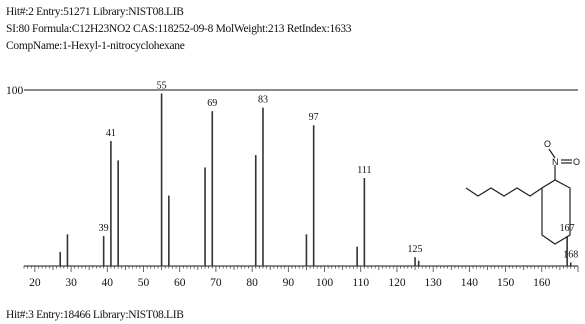 This screenshot has width=585, height=324. Describe the element at coordinates (95, 12) in the screenshot. I see `hit-line: Hit#:2 Entry:51271 Library:NIST08.LIB` at that location.